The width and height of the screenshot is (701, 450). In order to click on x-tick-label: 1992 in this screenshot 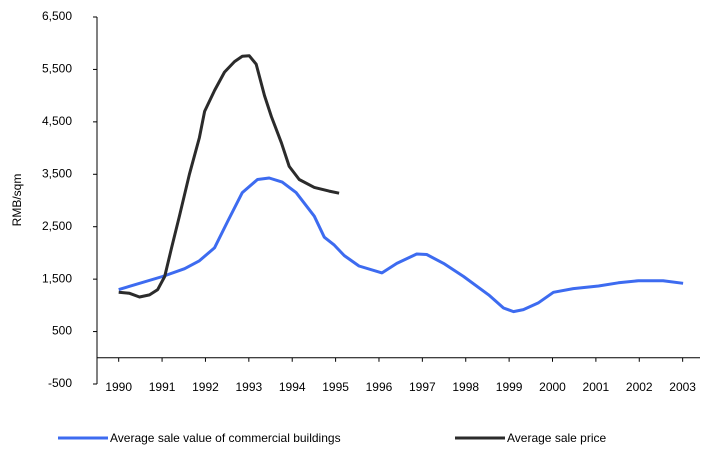, I will do `click(205, 387)`.